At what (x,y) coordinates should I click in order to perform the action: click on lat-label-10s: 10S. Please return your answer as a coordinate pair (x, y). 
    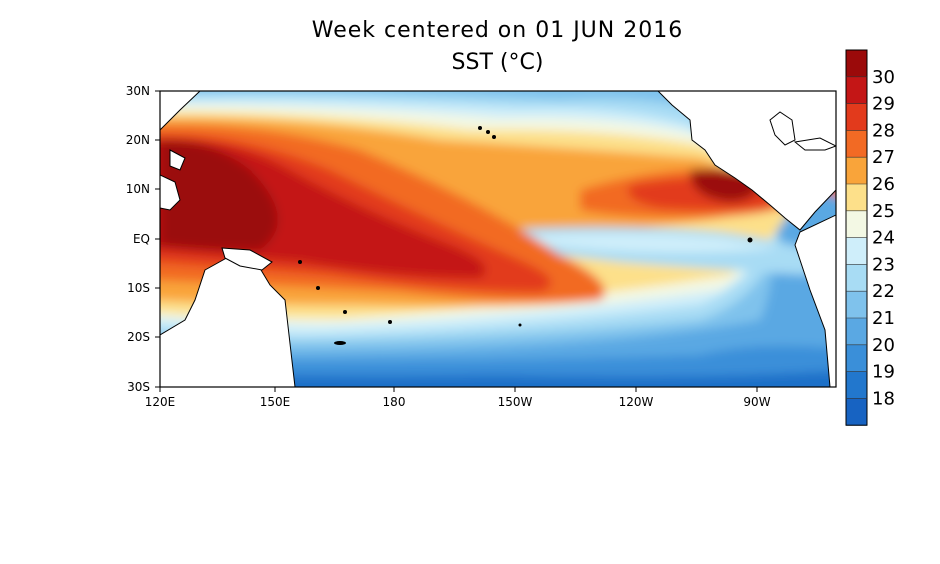
    Looking at the image, I should click on (138, 288).